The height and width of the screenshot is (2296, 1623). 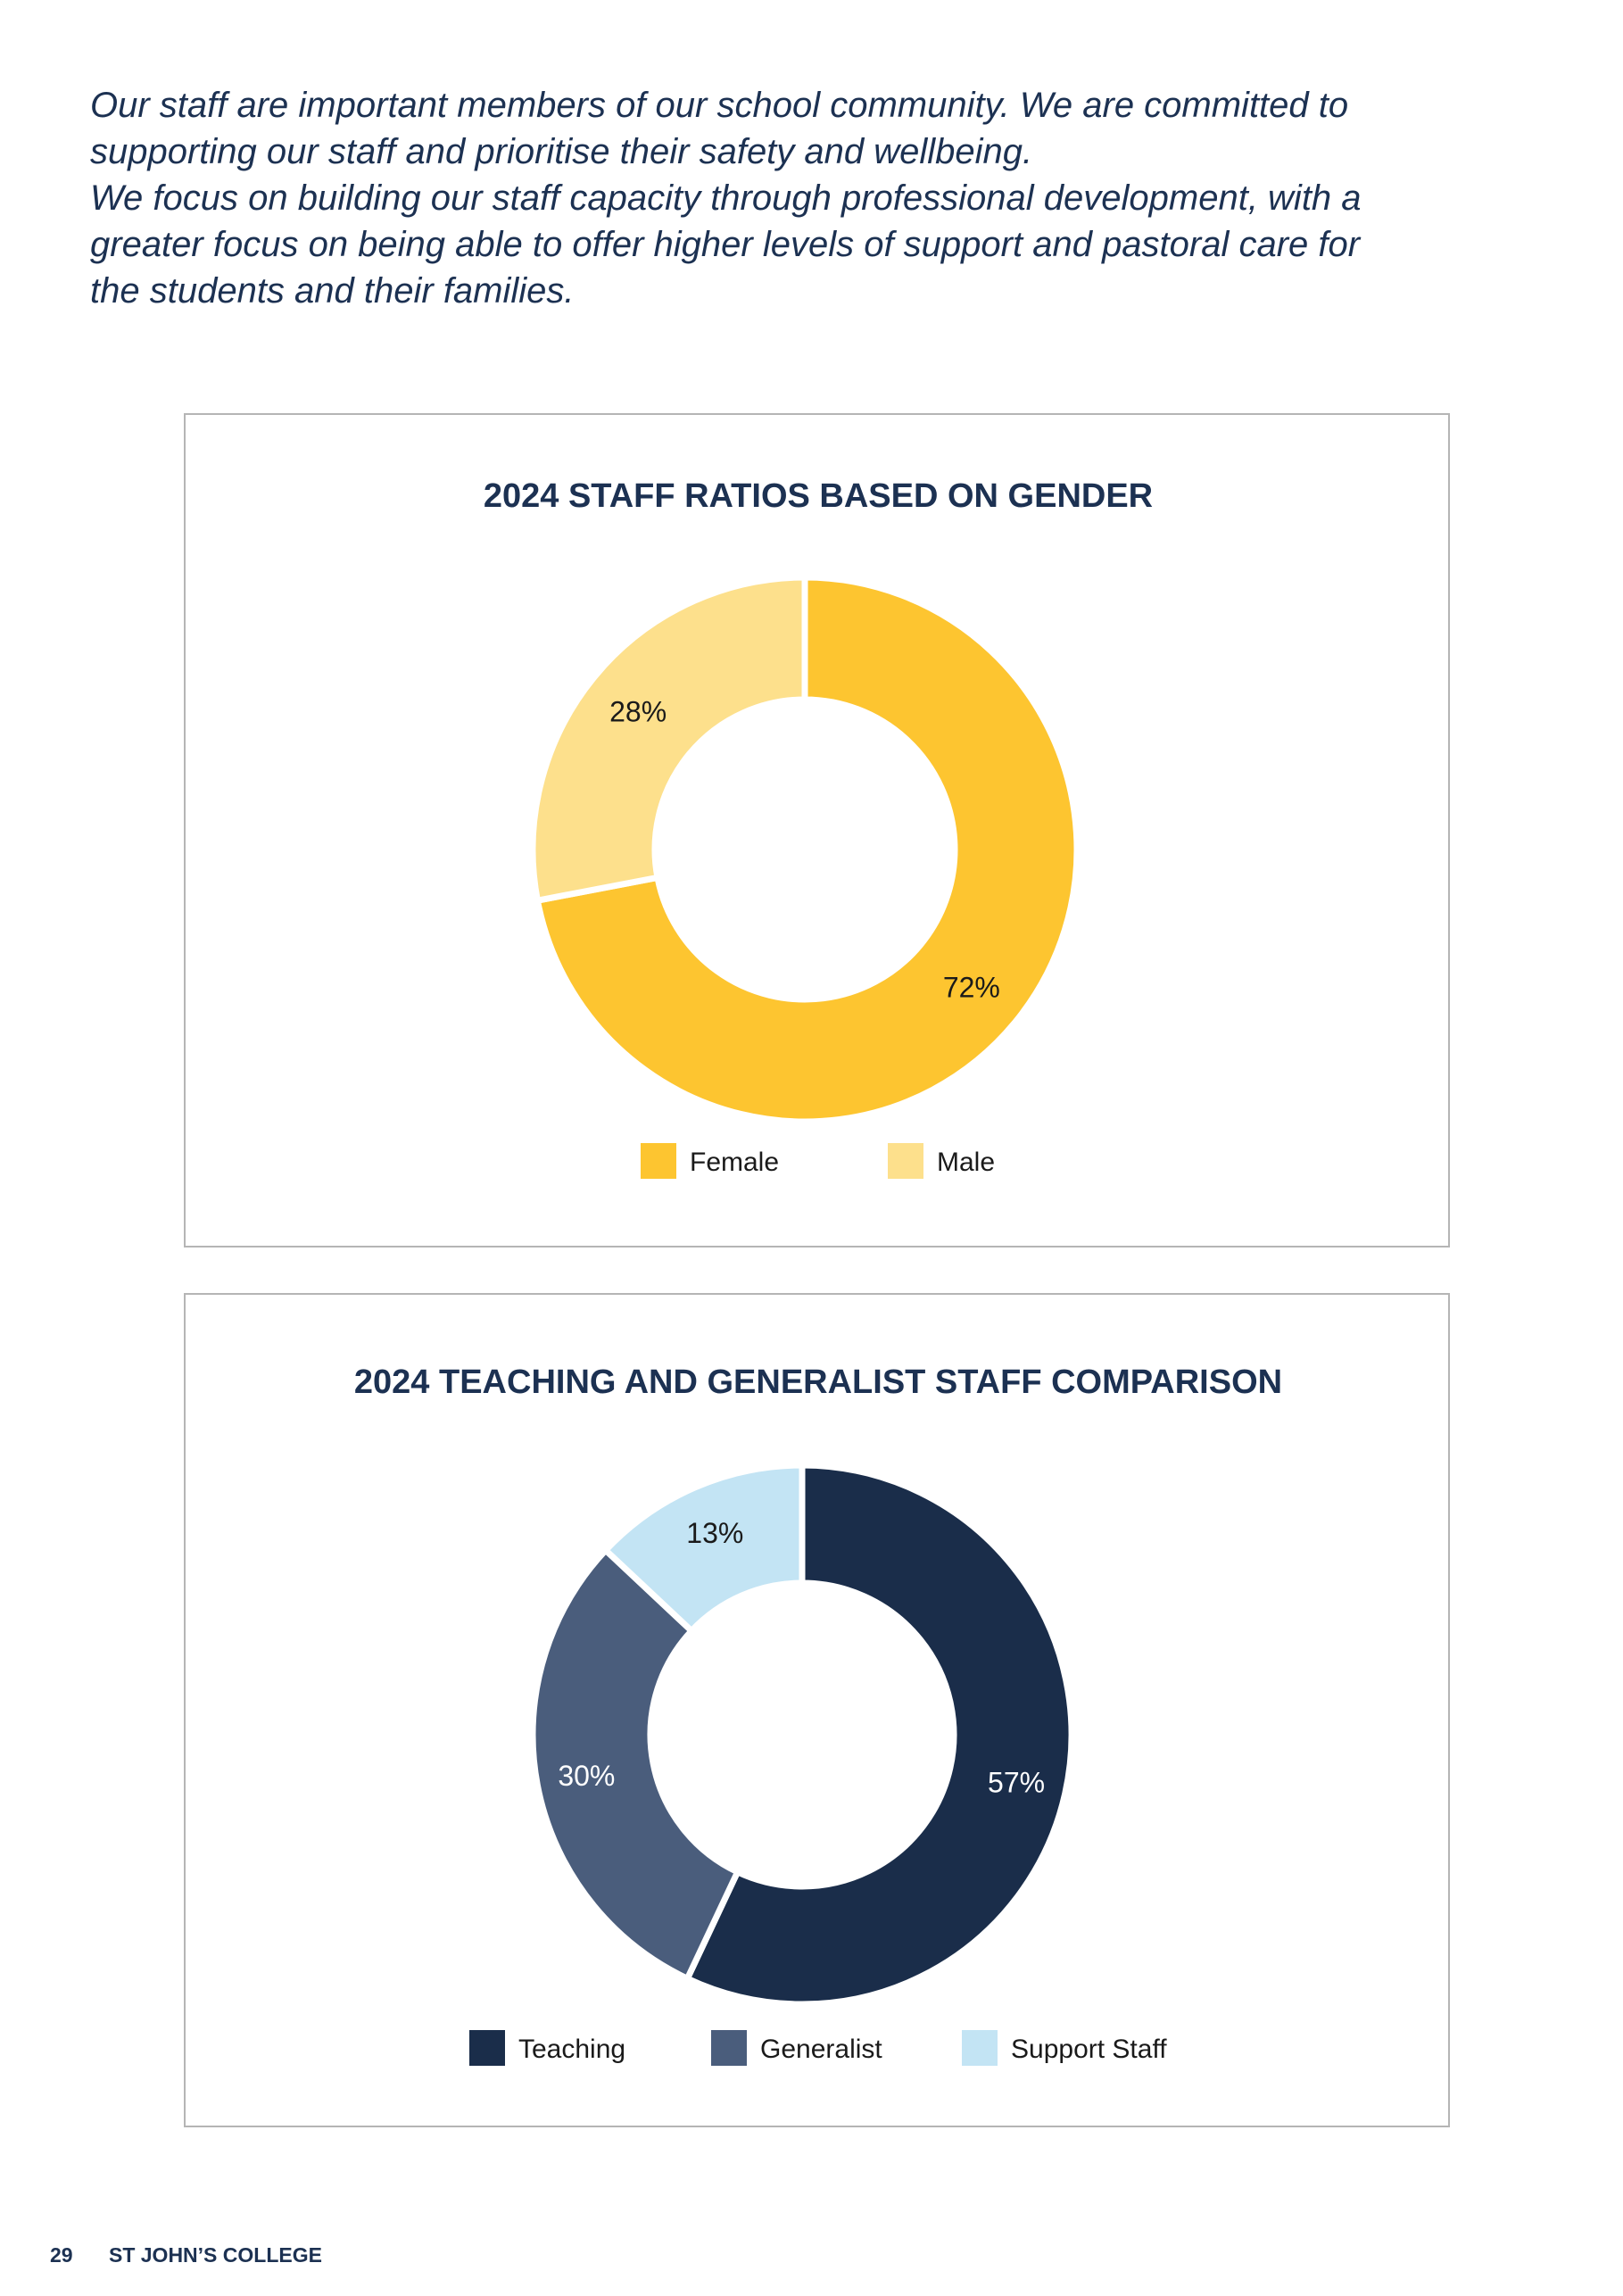 I want to click on page-footer: 29 ST JOHN’S COLLEGE, so click(x=201, y=2255).